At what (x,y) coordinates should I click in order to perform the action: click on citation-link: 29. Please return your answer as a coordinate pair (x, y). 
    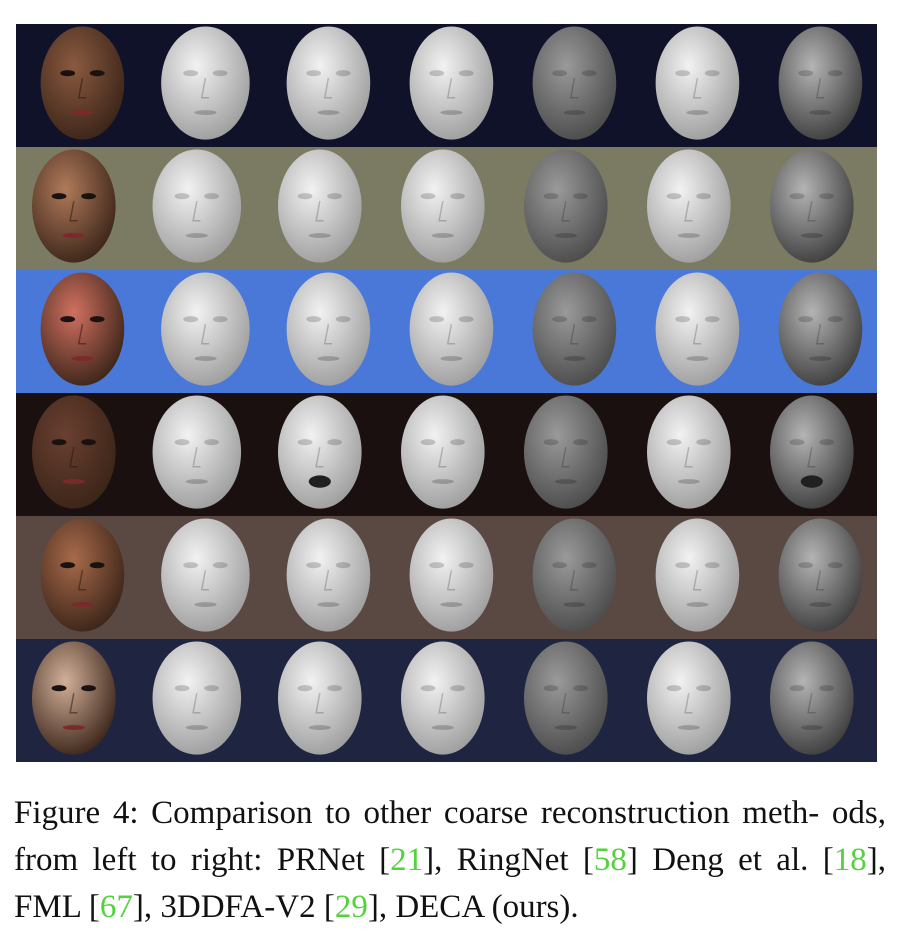
    Looking at the image, I should click on (351, 907).